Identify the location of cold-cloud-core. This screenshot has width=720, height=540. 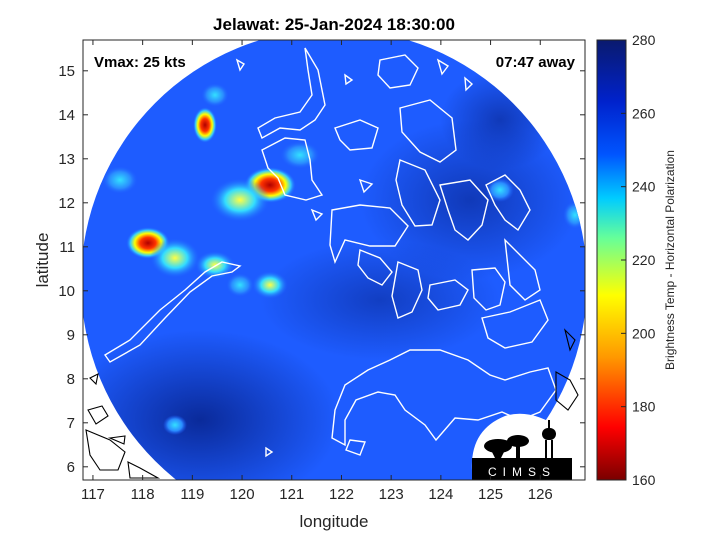
(205, 125).